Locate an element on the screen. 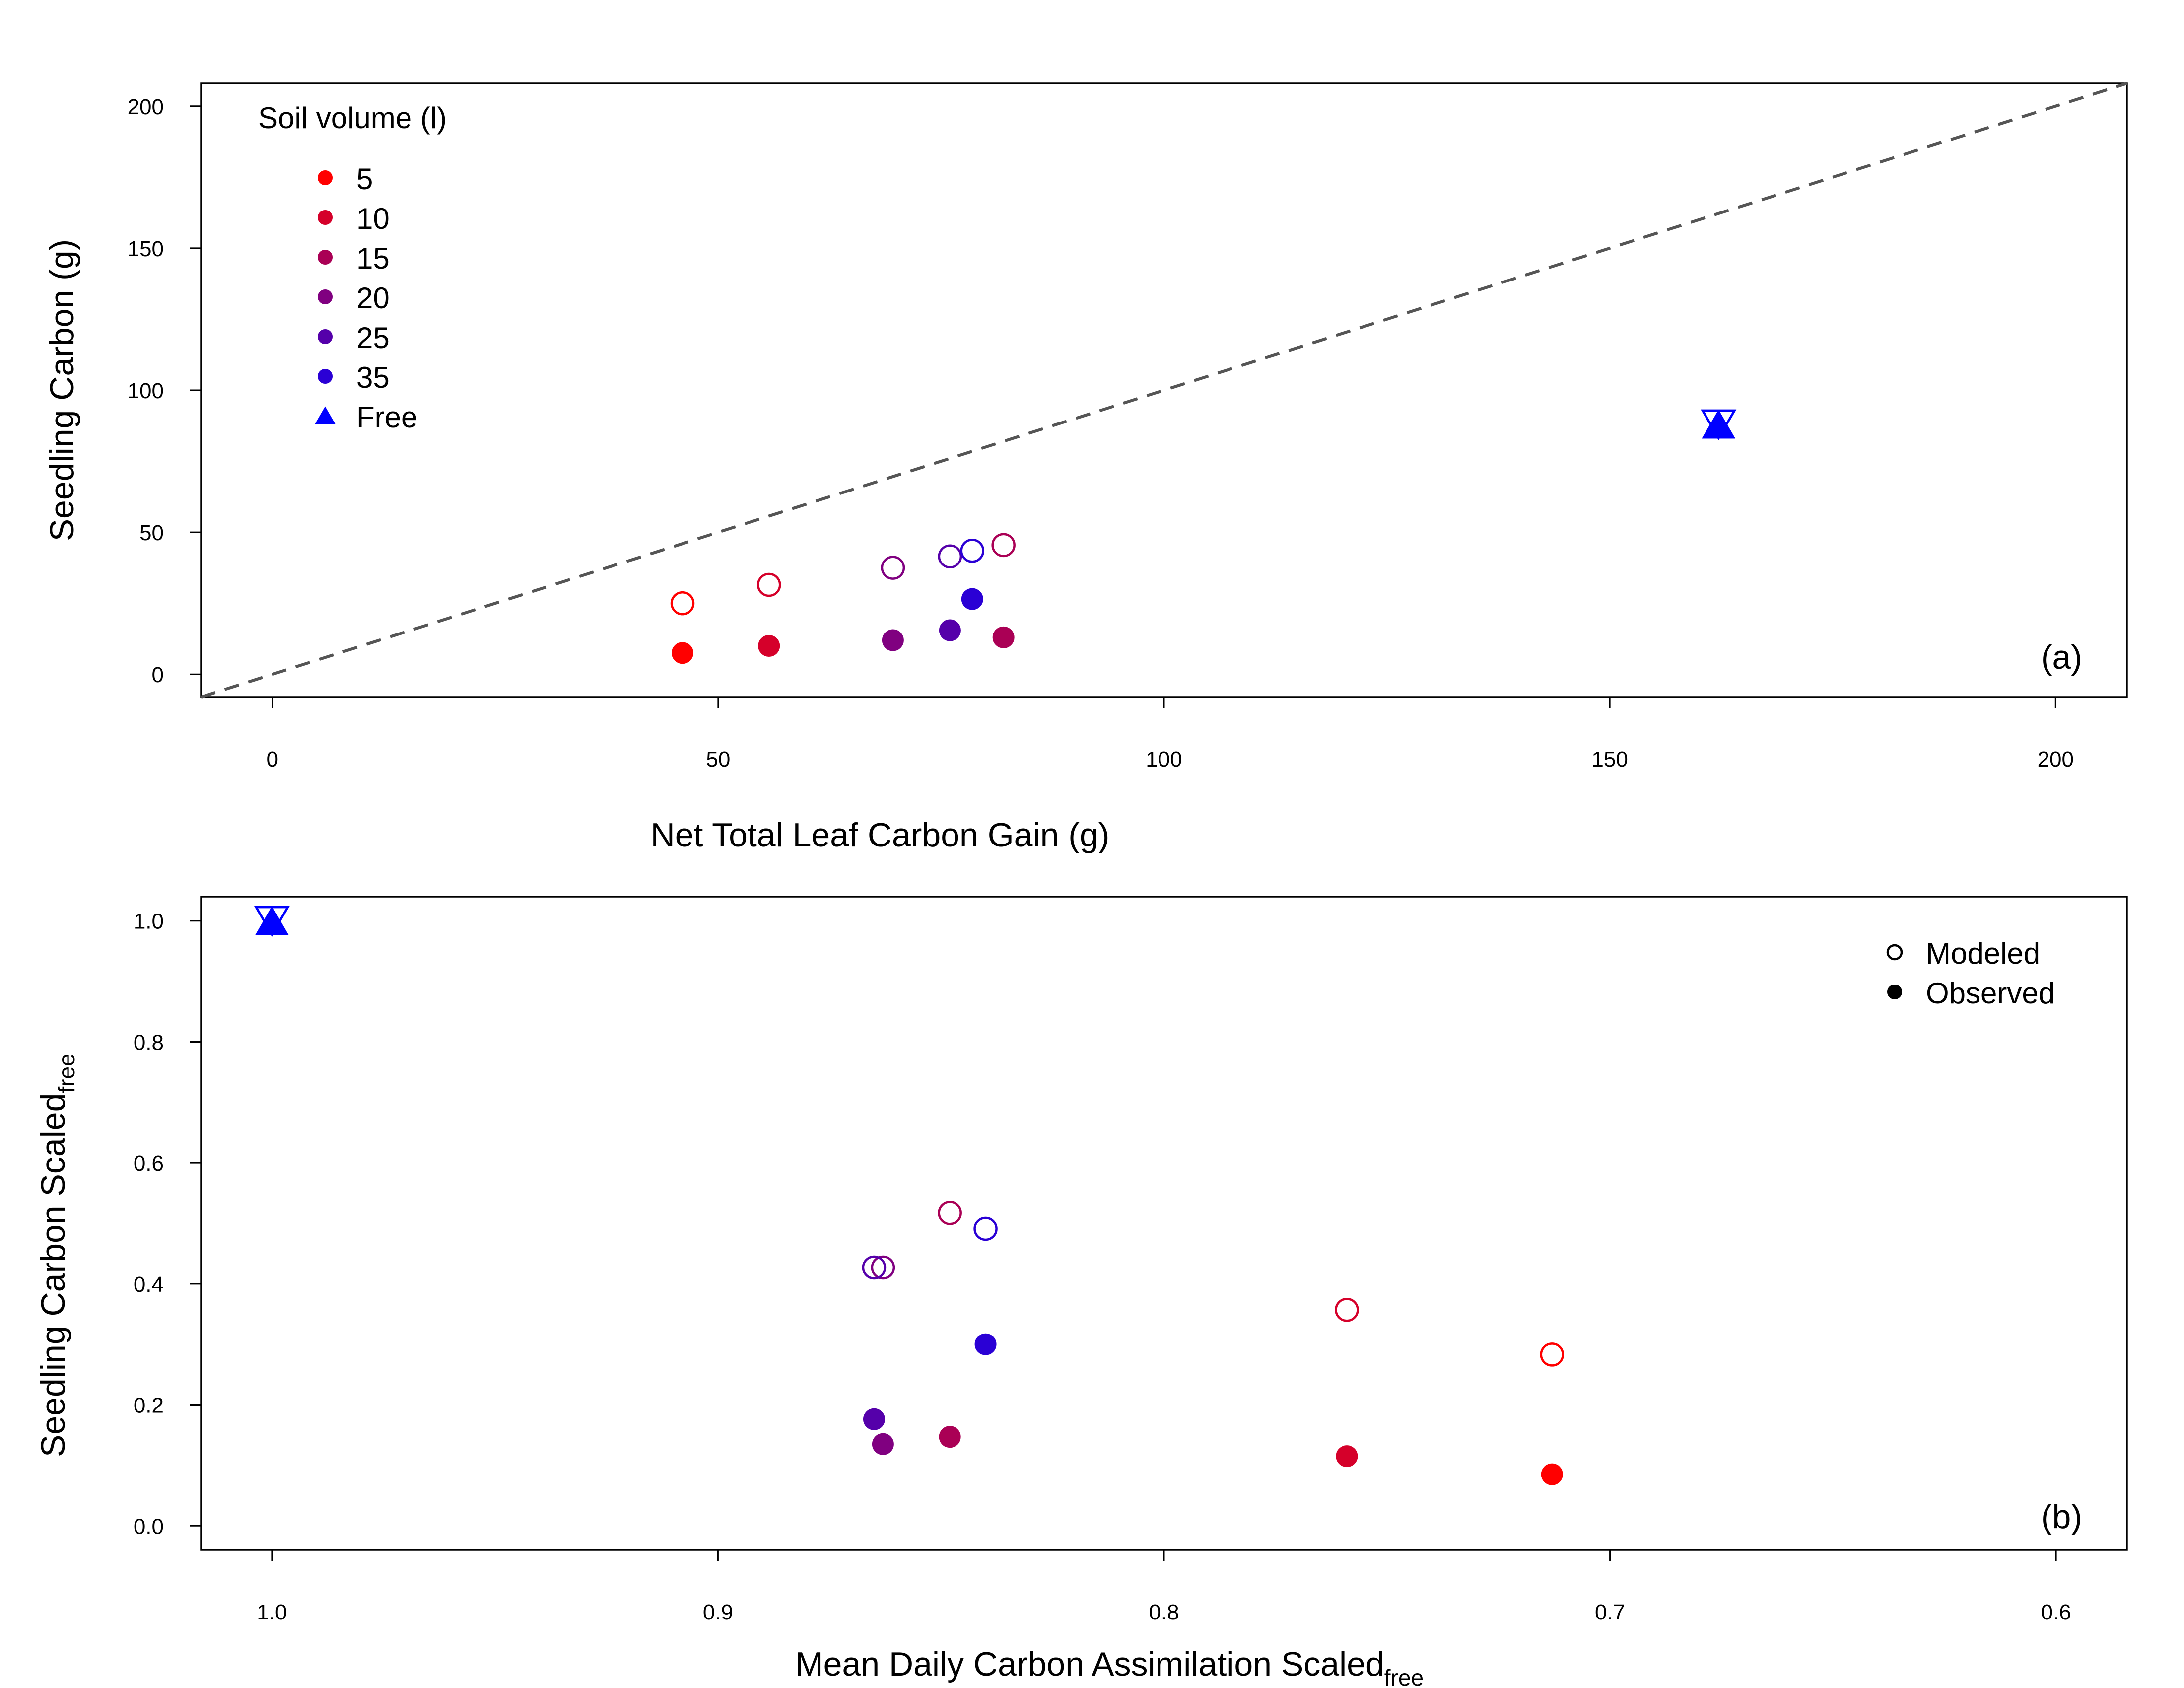 The image size is (2184, 1688). legend-label-Free: Free is located at coordinates (386, 417).